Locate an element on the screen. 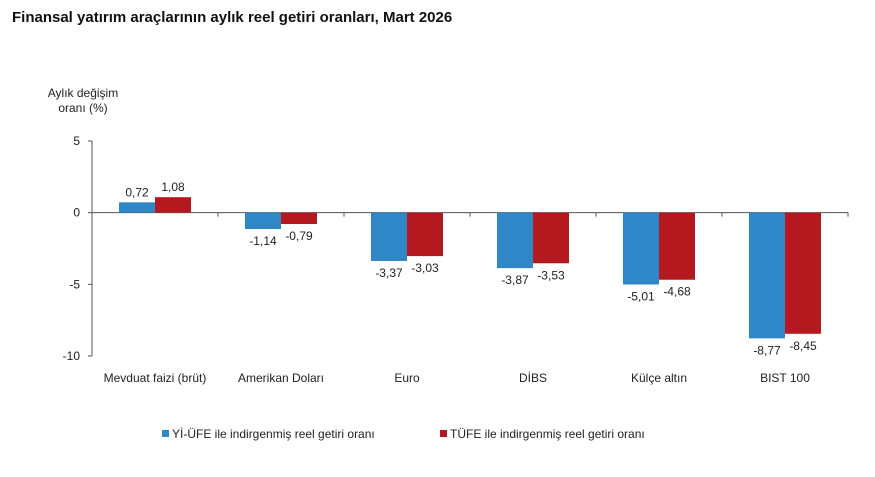  data-label: -3,03 is located at coordinates (425, 268).